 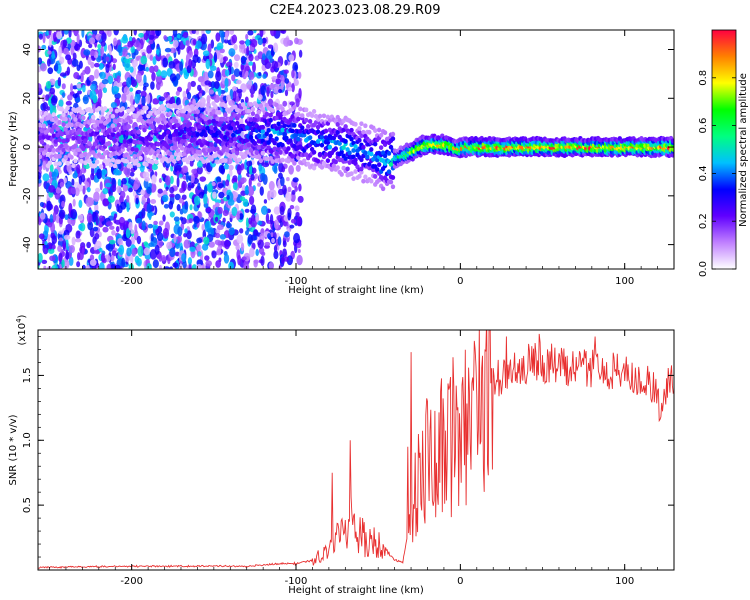 I want to click on snr-ytick-label: 0.5, so click(x=27, y=505).